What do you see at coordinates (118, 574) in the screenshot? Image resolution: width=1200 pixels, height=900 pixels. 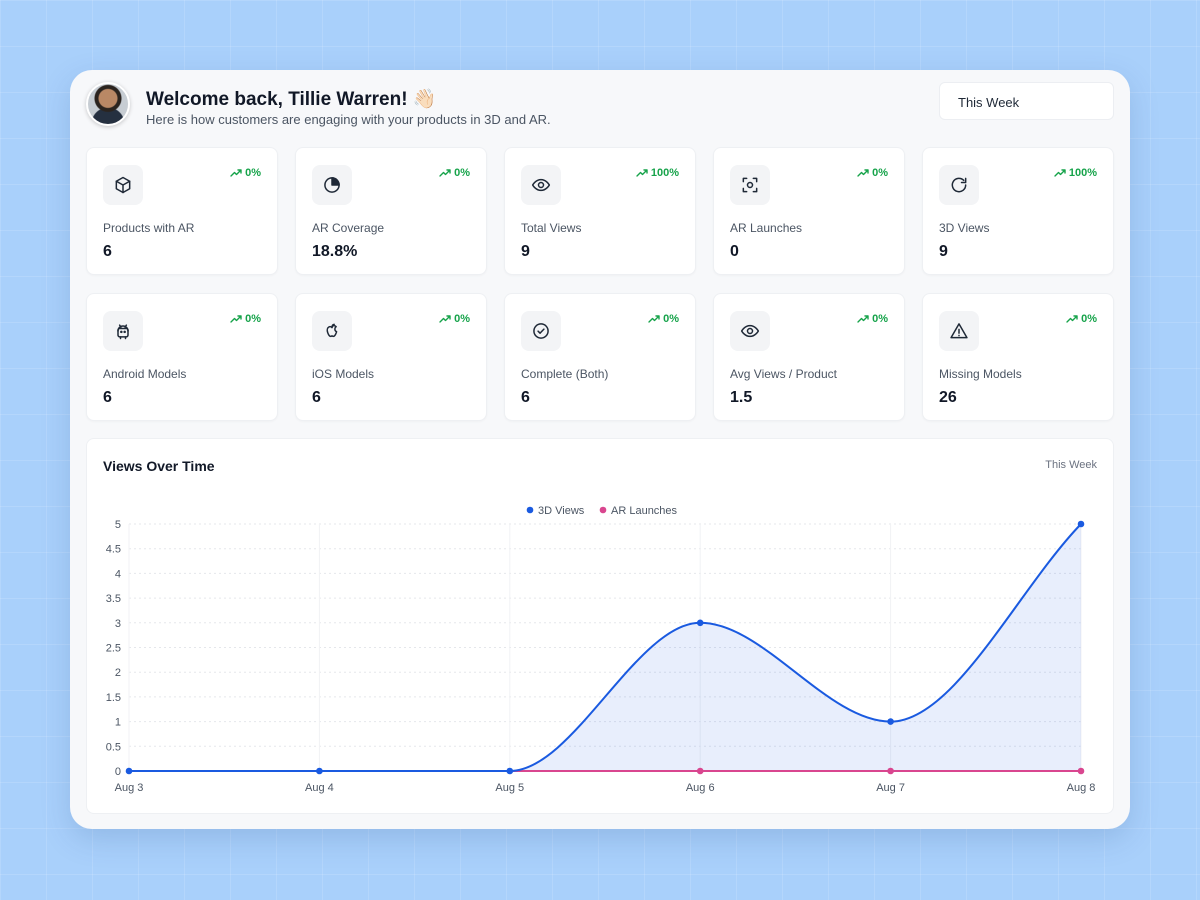 I see `y-tick-label: 4` at bounding box center [118, 574].